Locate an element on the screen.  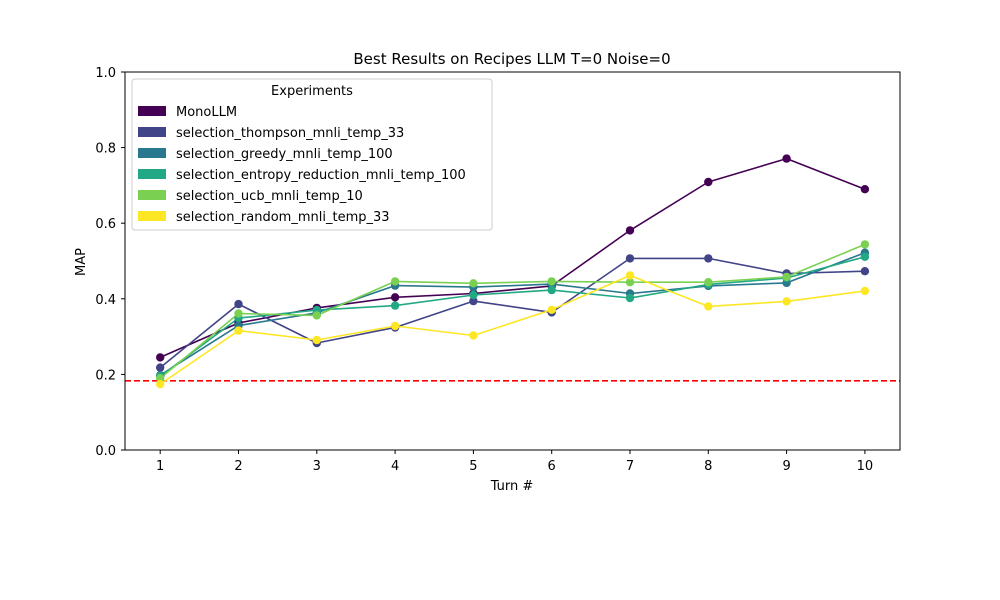
x-tick-label: 2 is located at coordinates (238, 466).